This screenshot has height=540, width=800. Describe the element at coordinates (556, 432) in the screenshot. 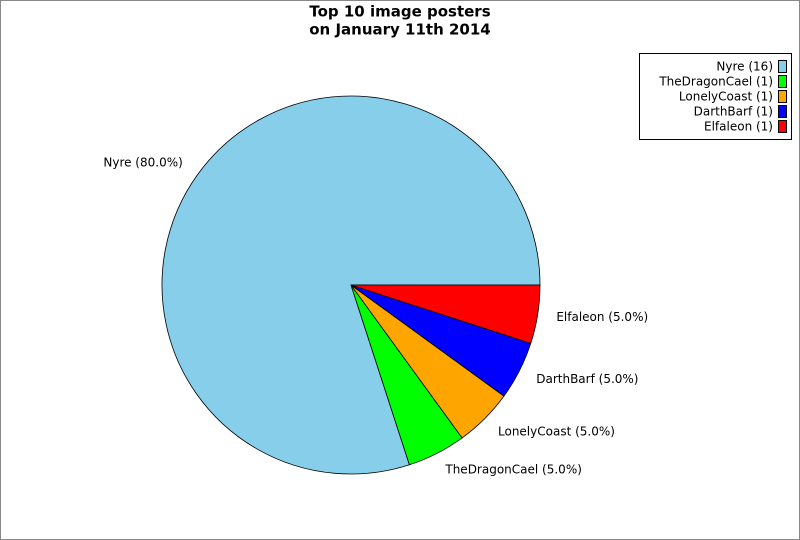

I see `slice-label: LonelyCoast (5.0%)` at that location.